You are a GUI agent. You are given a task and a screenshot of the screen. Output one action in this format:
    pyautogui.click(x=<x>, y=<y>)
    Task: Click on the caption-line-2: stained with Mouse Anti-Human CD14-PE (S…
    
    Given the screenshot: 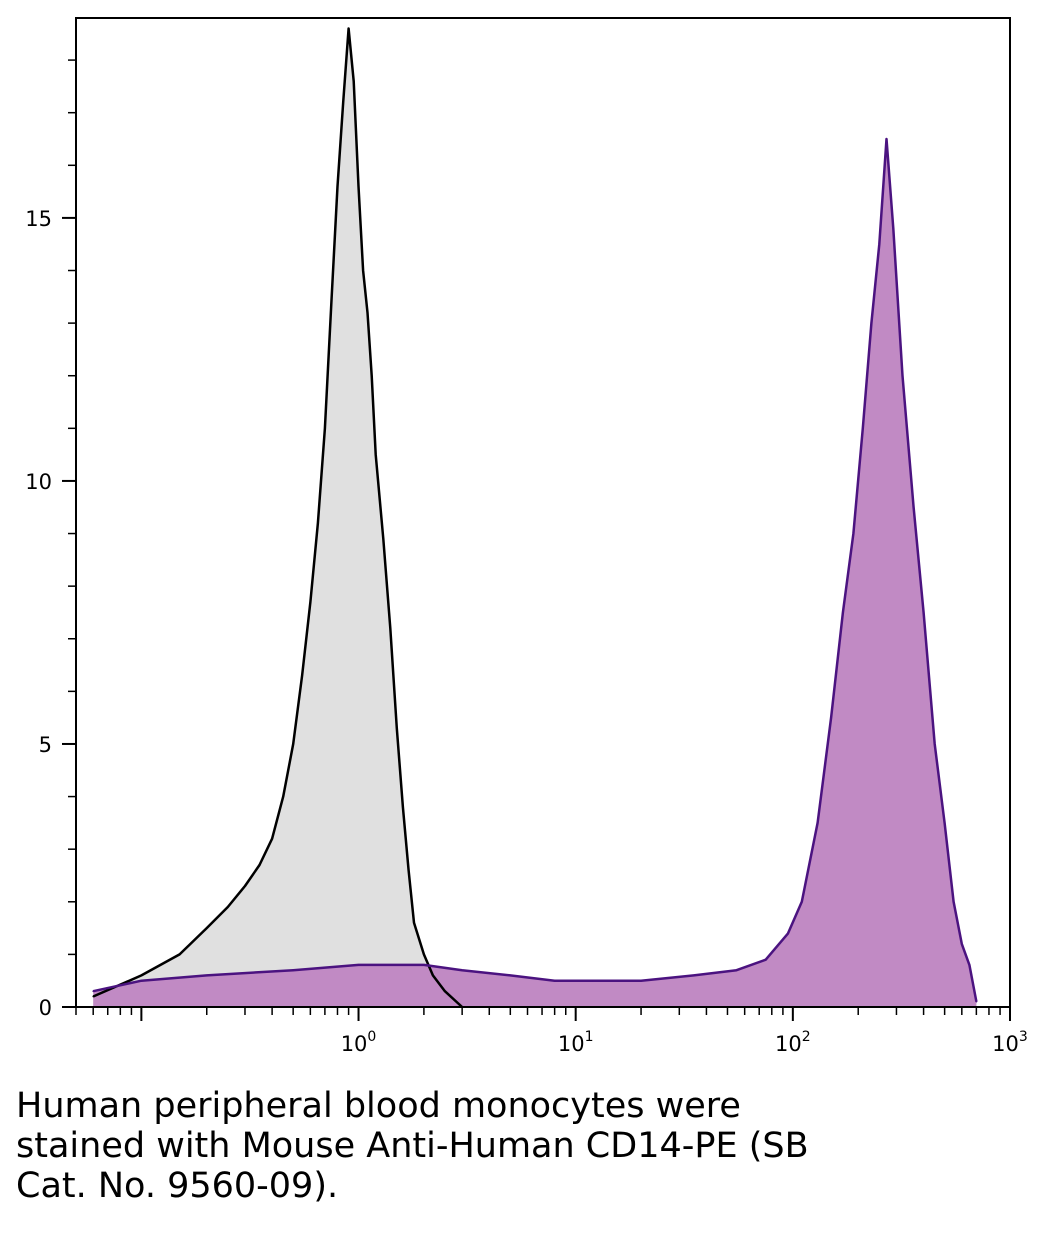 What is the action you would take?
    pyautogui.click(x=412, y=1146)
    